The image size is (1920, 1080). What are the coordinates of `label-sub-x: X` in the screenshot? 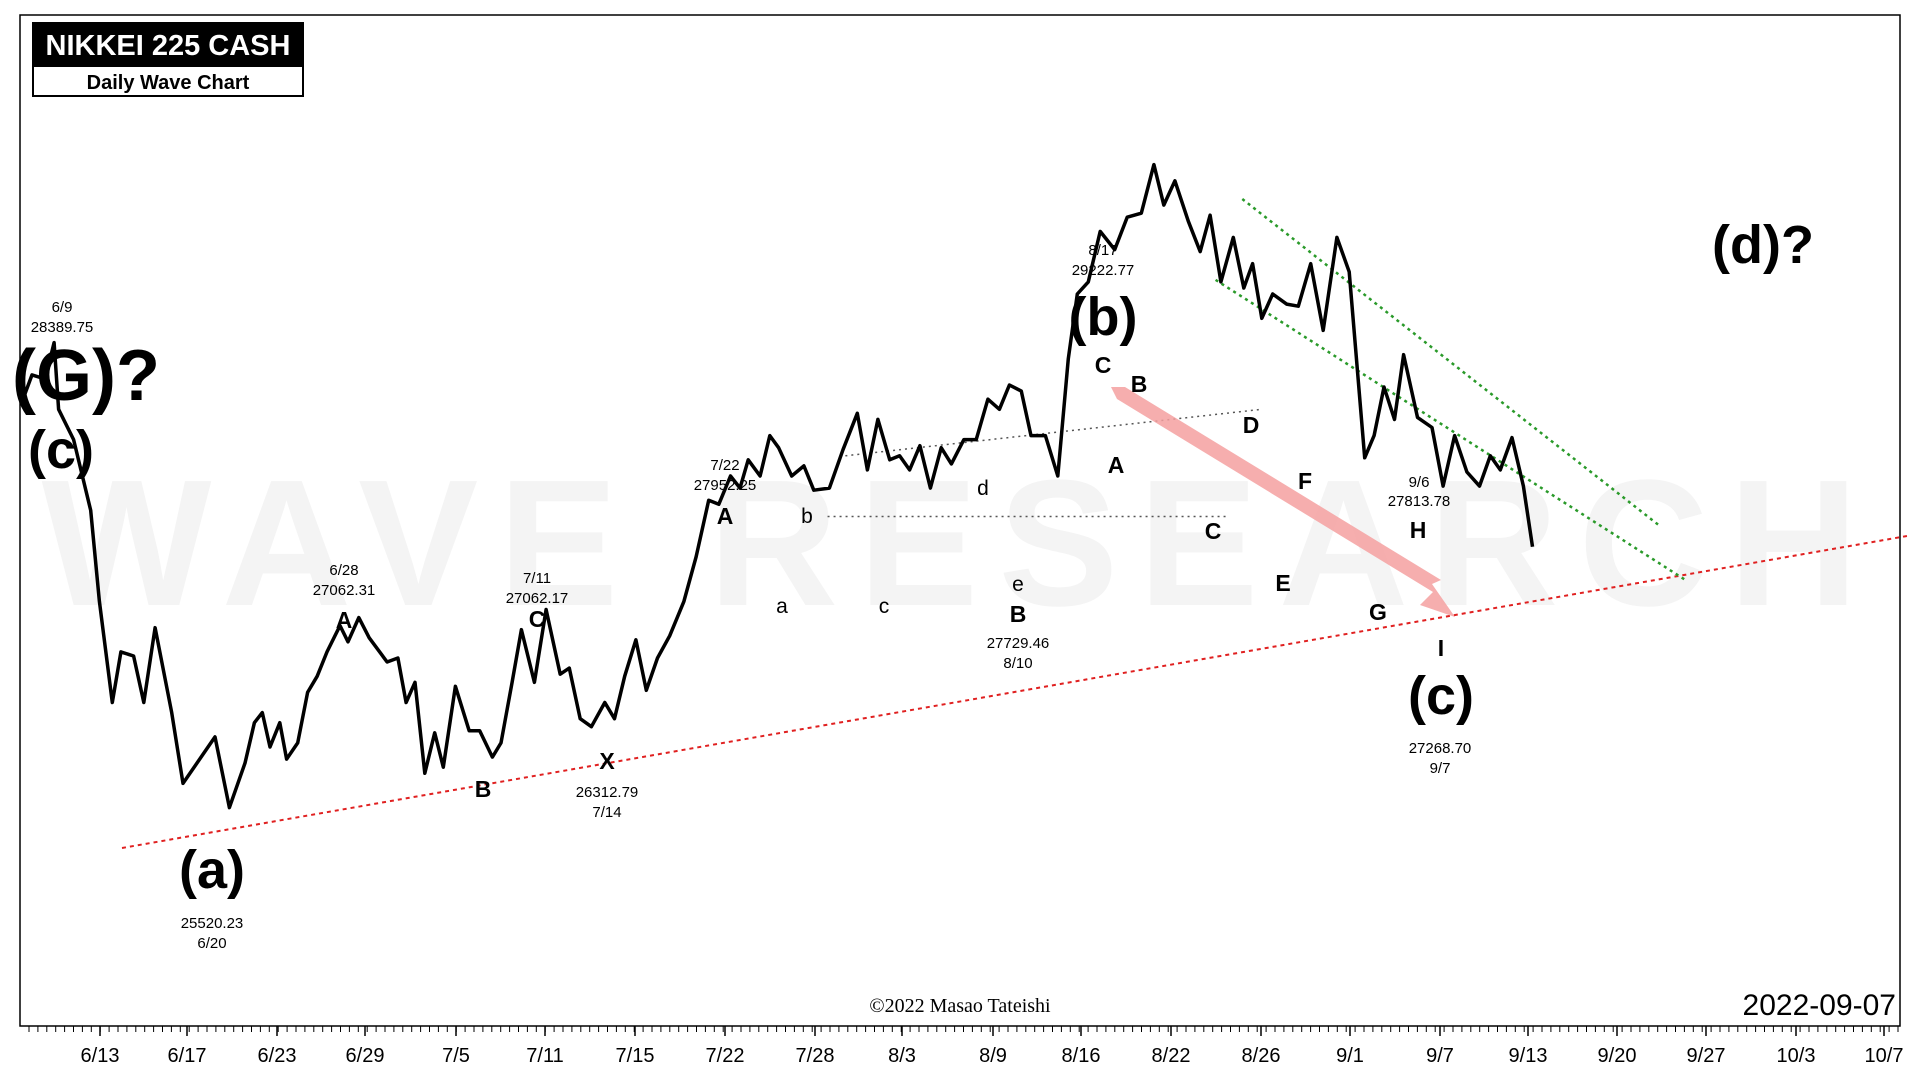 It's located at (607, 761).